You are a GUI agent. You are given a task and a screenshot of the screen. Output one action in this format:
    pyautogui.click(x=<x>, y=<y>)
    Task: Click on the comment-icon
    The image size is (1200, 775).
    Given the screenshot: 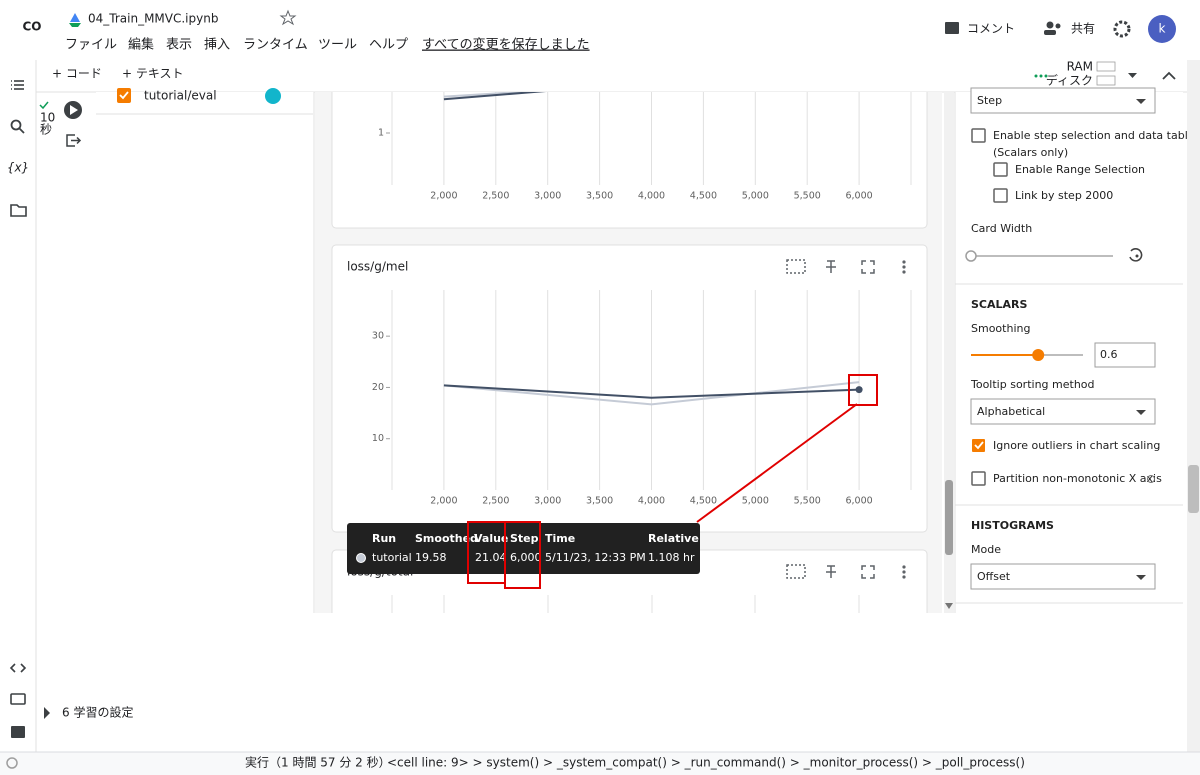 What is the action you would take?
    pyautogui.click(x=952, y=28)
    